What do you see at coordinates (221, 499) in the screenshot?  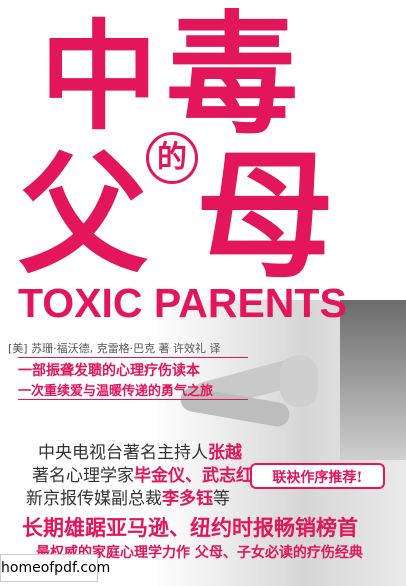 I see `recommender-3-suffix: 等` at bounding box center [221, 499].